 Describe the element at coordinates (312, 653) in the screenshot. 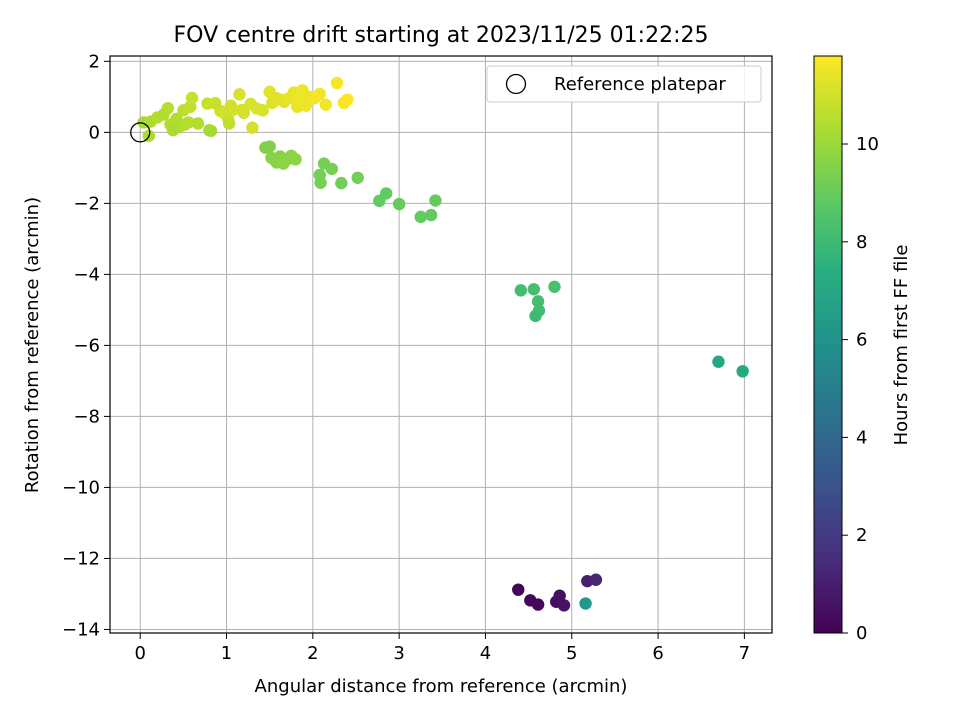

I see `x-tick-label: 2` at that location.